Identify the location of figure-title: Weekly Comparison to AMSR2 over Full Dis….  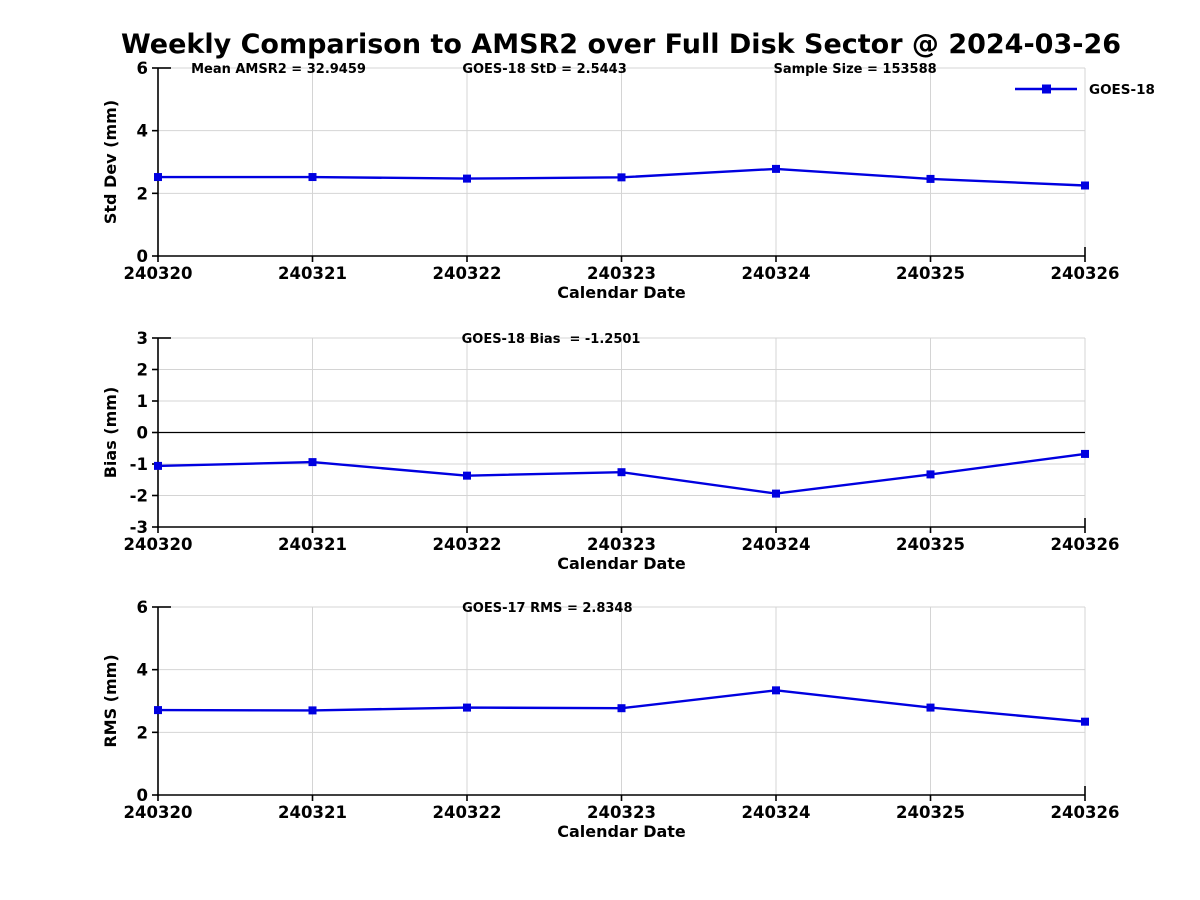
(621, 44).